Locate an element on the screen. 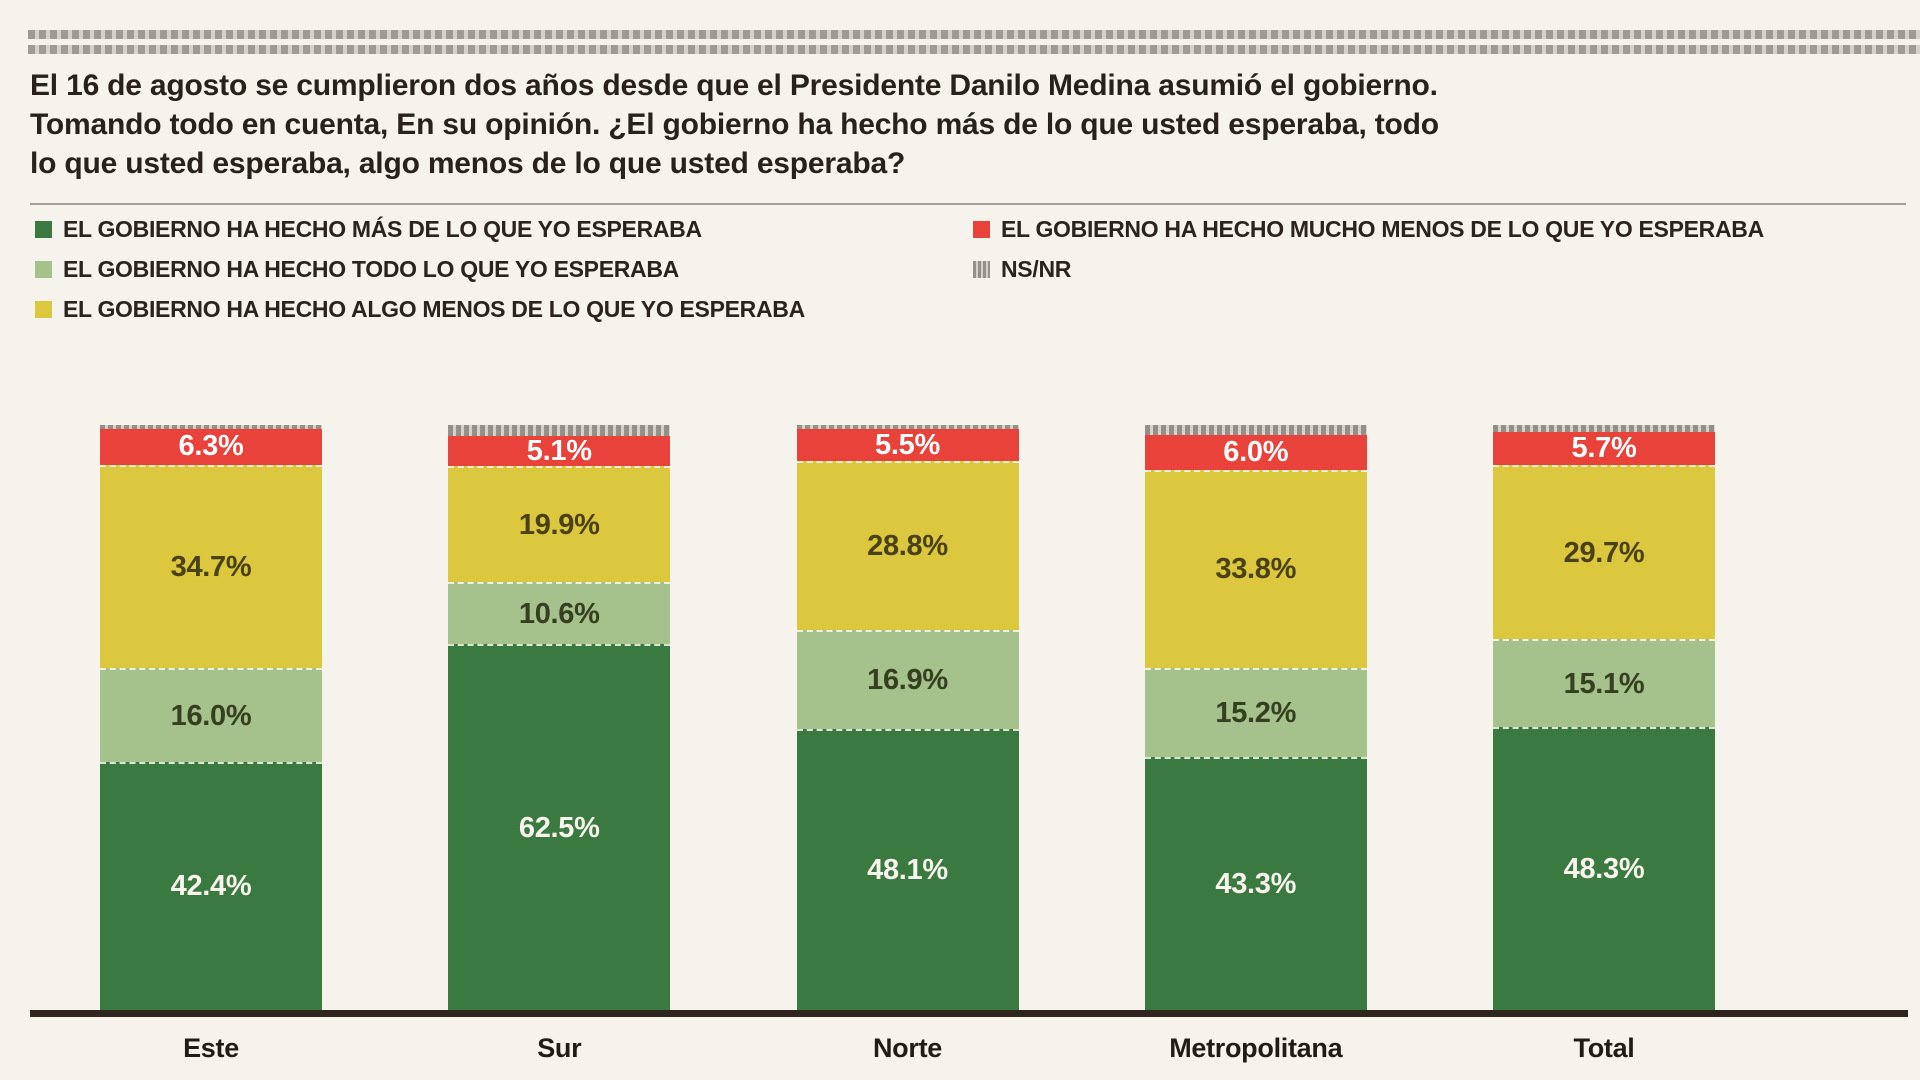 The height and width of the screenshot is (1080, 1920). bar-segment: 6.0% is located at coordinates (1255, 452).